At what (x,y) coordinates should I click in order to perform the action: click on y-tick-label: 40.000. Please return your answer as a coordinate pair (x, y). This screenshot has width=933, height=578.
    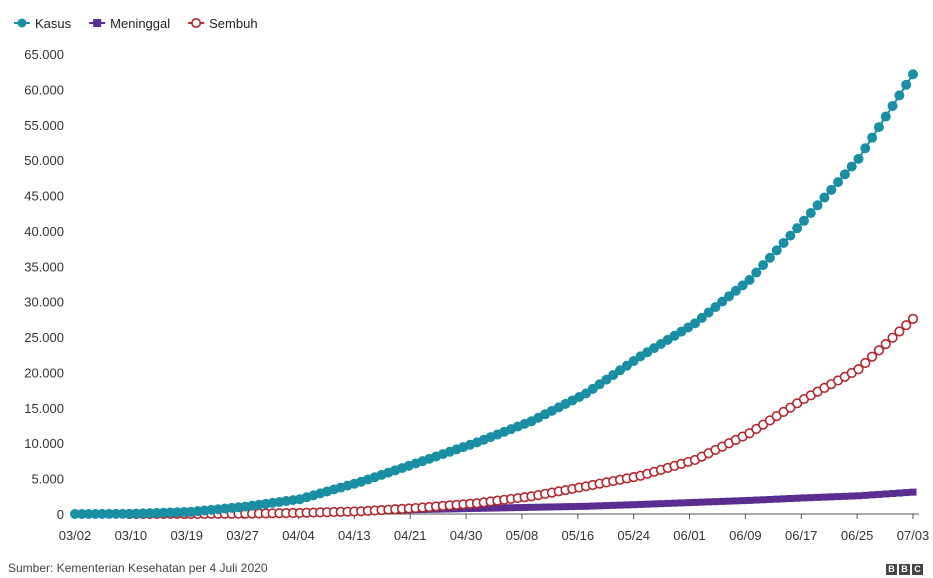
    Looking at the image, I should click on (44, 231).